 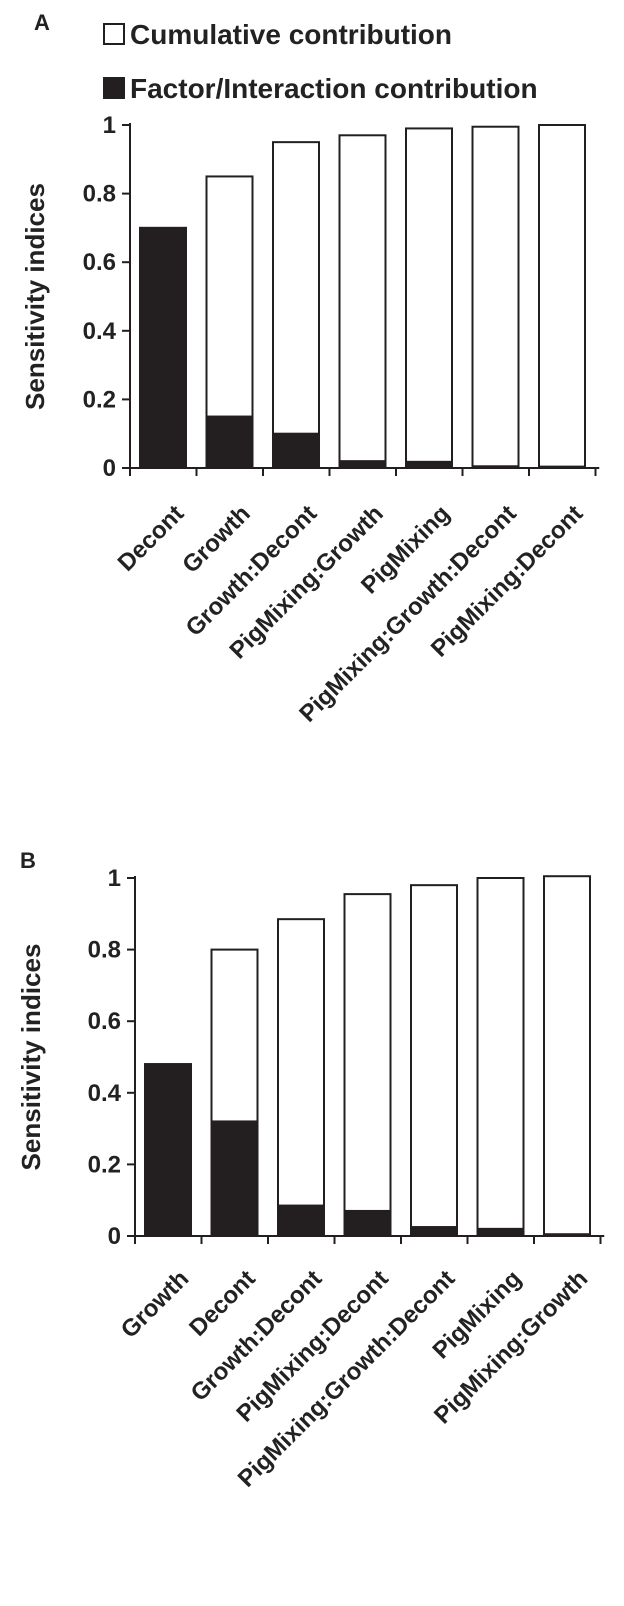 What do you see at coordinates (334, 88) in the screenshot?
I see `legend-label-factor: Factor/Interaction contribution` at bounding box center [334, 88].